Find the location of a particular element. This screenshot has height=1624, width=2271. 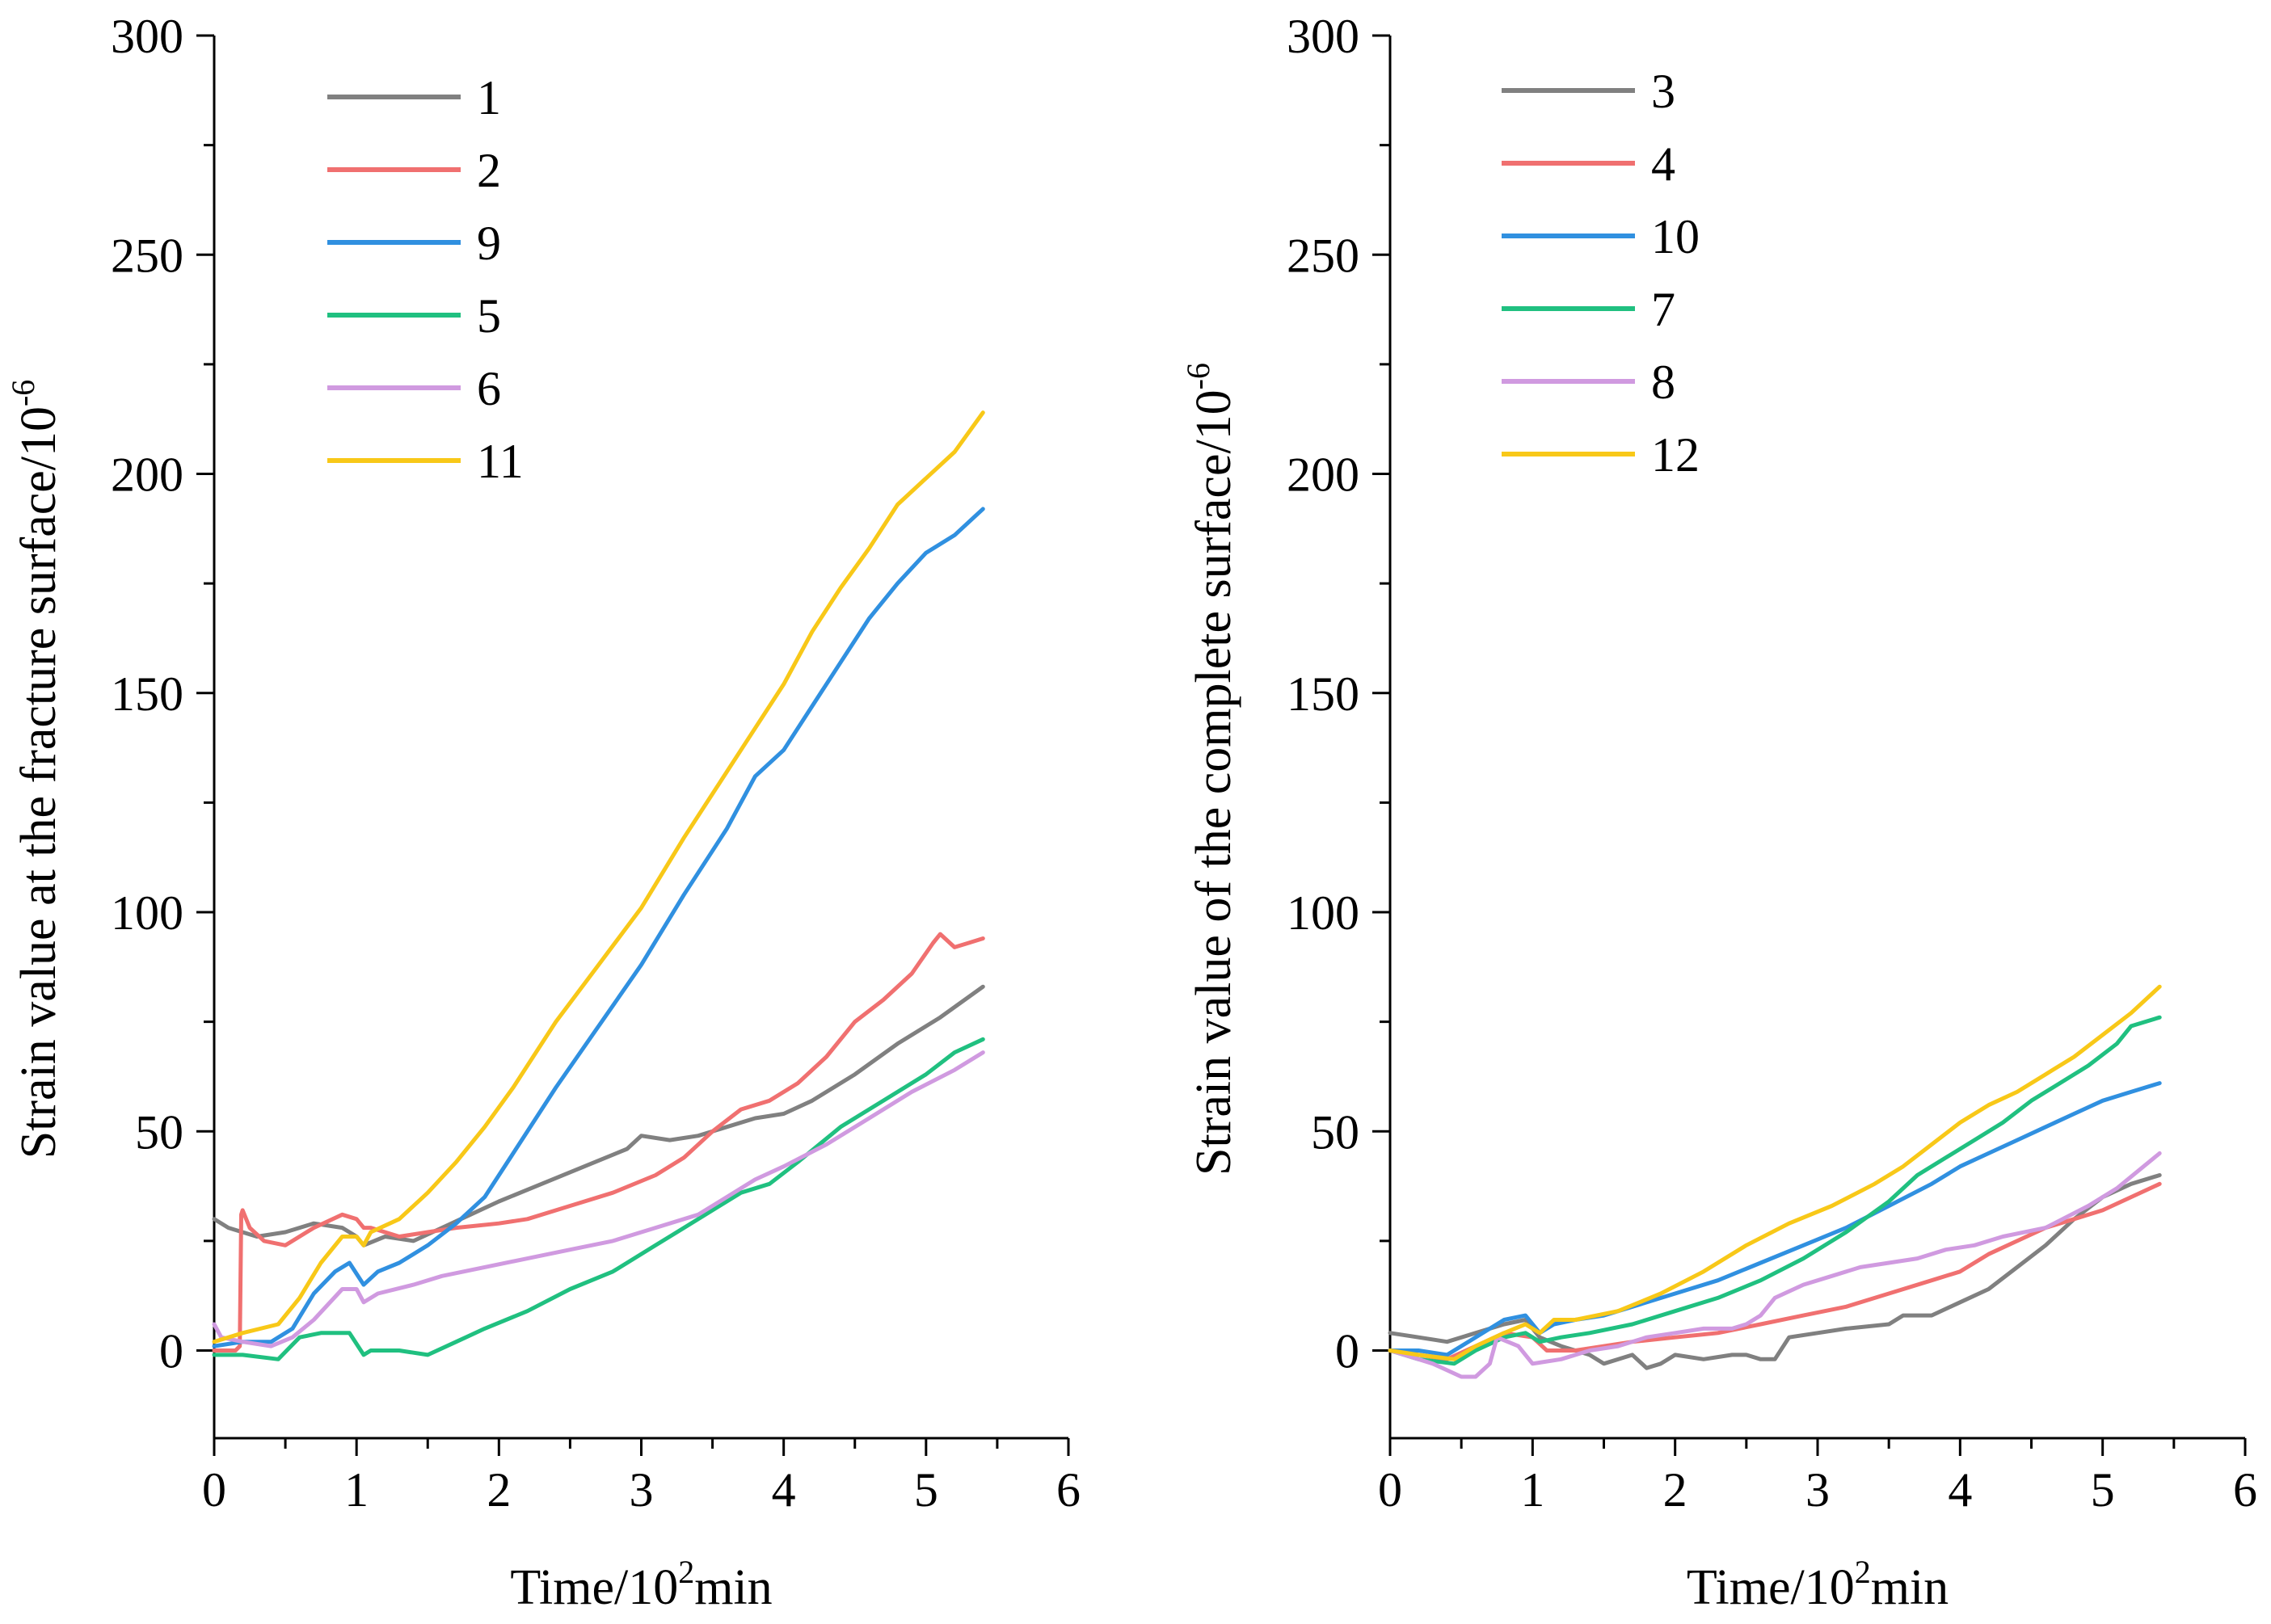

legend-label-7: 7 is located at coordinates (1663, 309).